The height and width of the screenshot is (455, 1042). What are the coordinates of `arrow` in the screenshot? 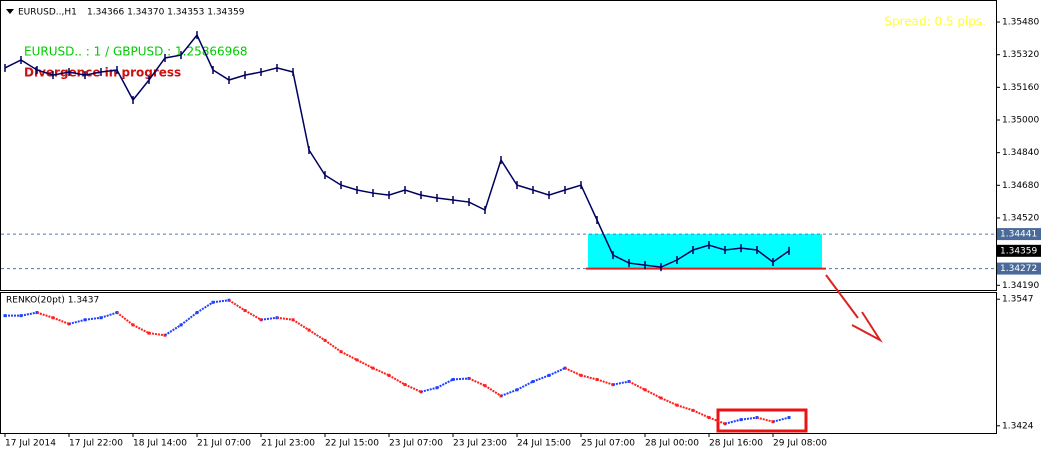 It's located at (854, 308).